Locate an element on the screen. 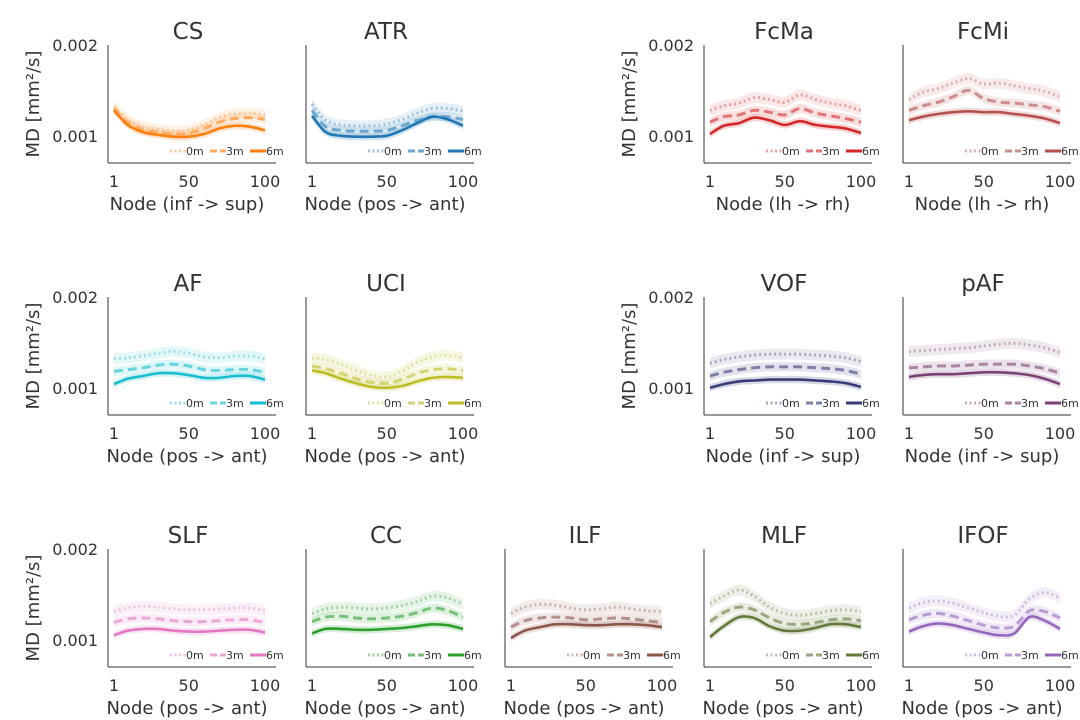 The width and height of the screenshot is (1080, 720). panel-title: SLF is located at coordinates (188, 536).